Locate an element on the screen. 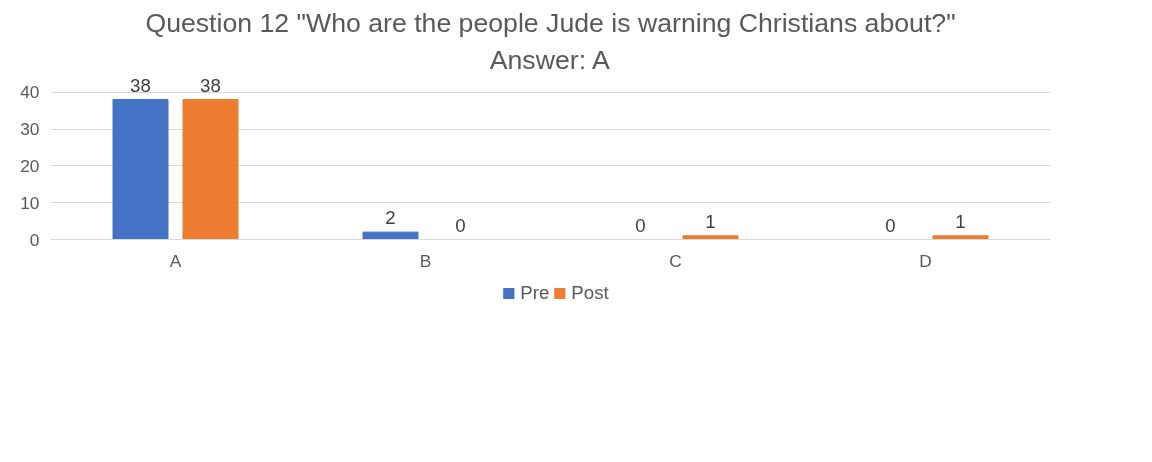 The height and width of the screenshot is (462, 1152). y-tick-label: 10 is located at coordinates (30, 202).